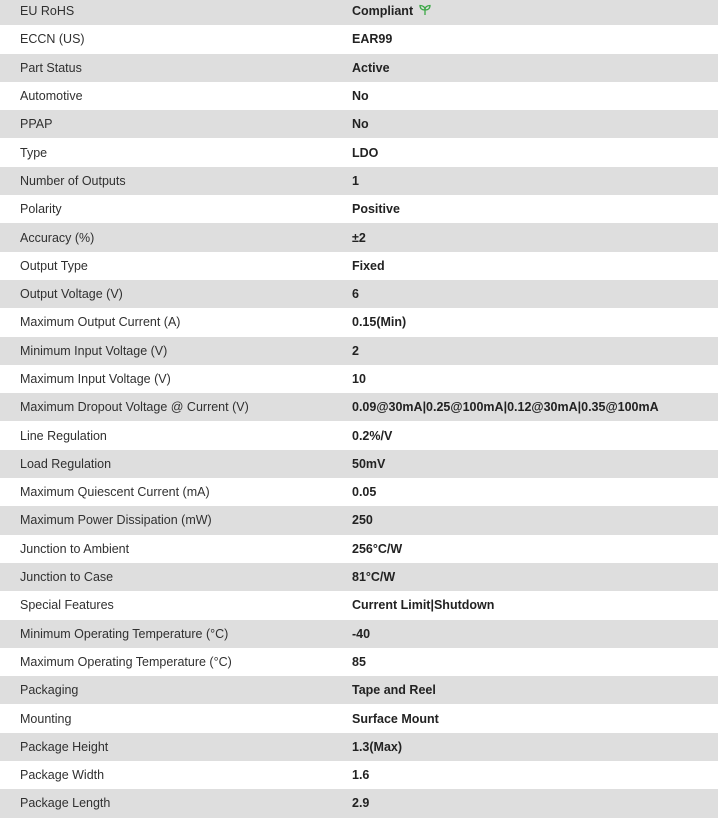 The height and width of the screenshot is (818, 718). Describe the element at coordinates (365, 152) in the screenshot. I see `spec-value-text: LDO` at that location.